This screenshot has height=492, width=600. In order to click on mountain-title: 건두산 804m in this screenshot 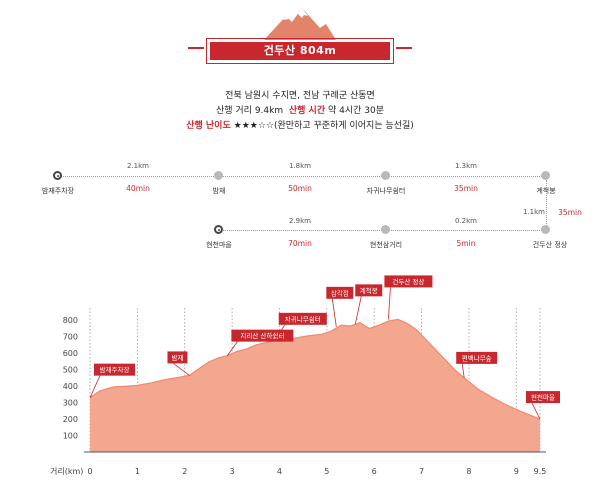, I will do `click(300, 50)`.